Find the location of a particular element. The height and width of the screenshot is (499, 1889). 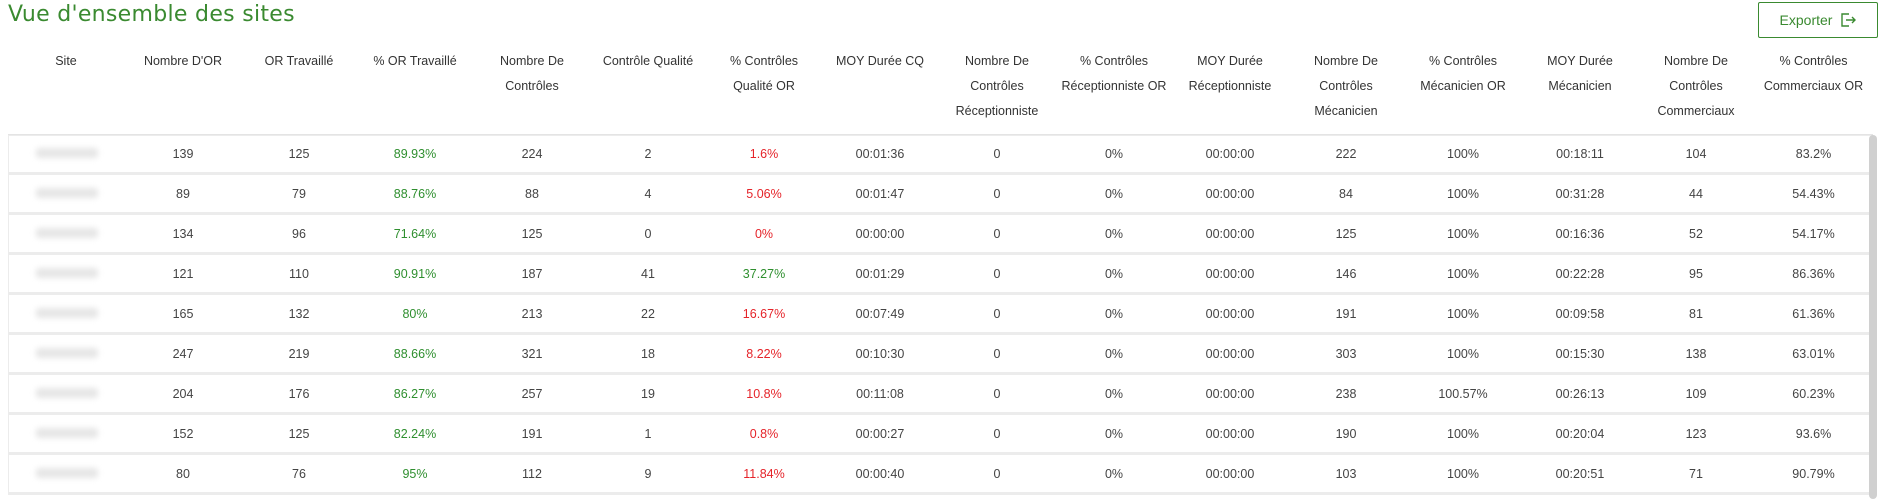

table-cell: 89 is located at coordinates (183, 195).